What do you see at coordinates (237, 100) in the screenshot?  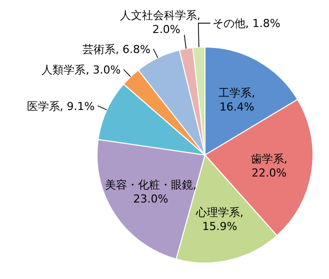 I see `slice-label: 工学系, 16.4%` at bounding box center [237, 100].